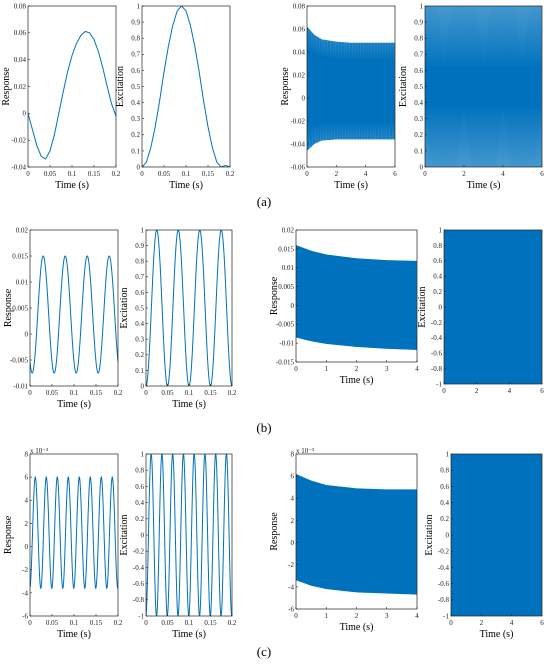 Image resolution: width=550 pixels, height=668 pixels. Describe the element at coordinates (297, 121) in the screenshot. I see `y-tick-label: -0.02` at that location.